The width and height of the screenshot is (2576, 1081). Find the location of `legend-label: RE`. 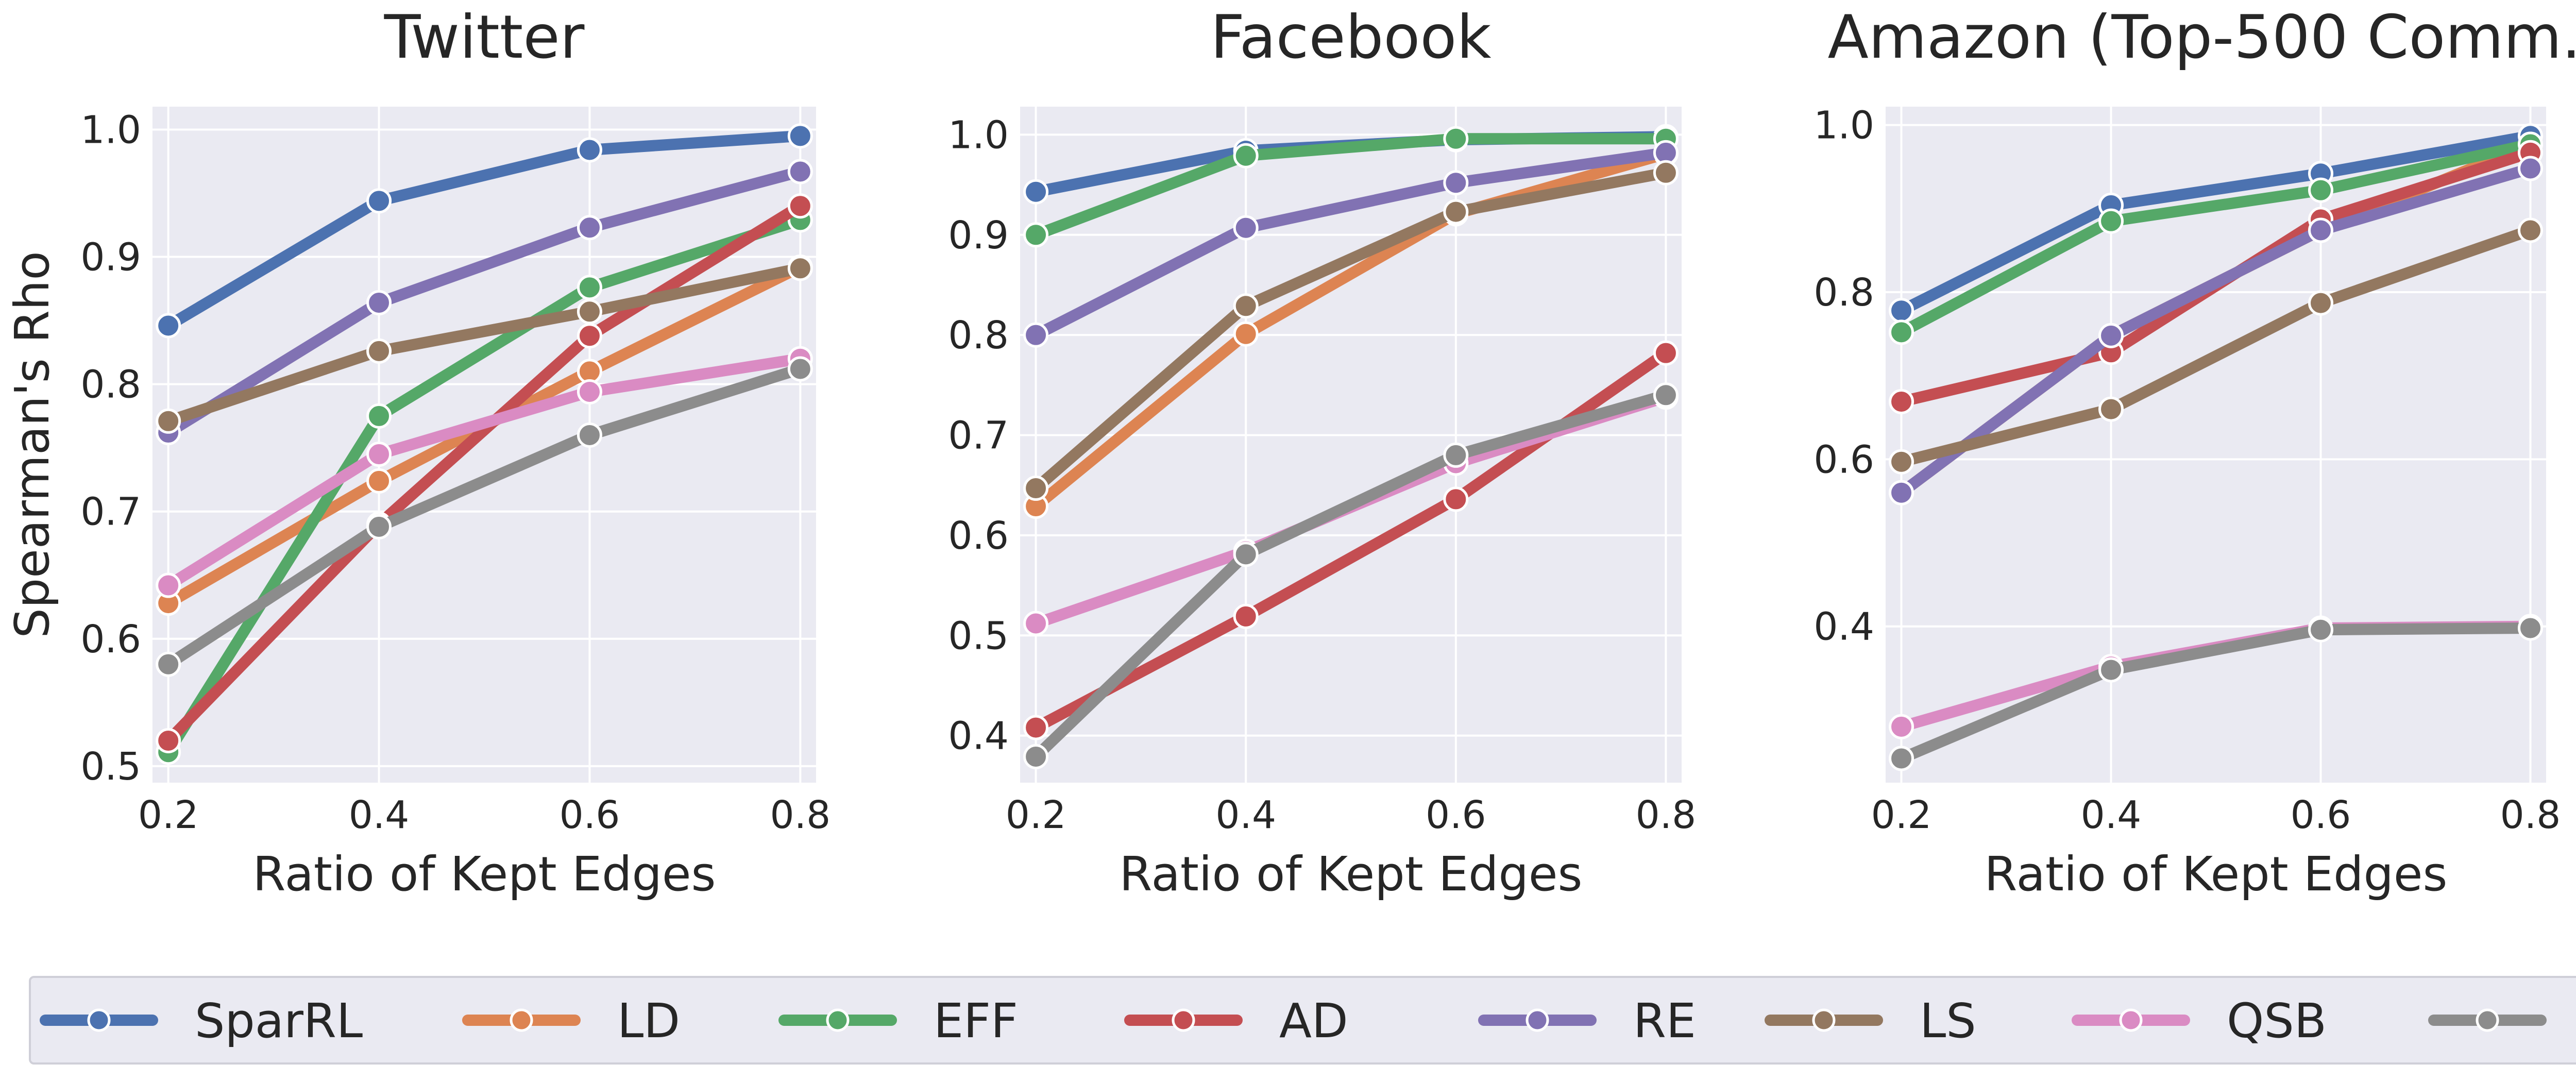

legend-label: RE is located at coordinates (1664, 1021).